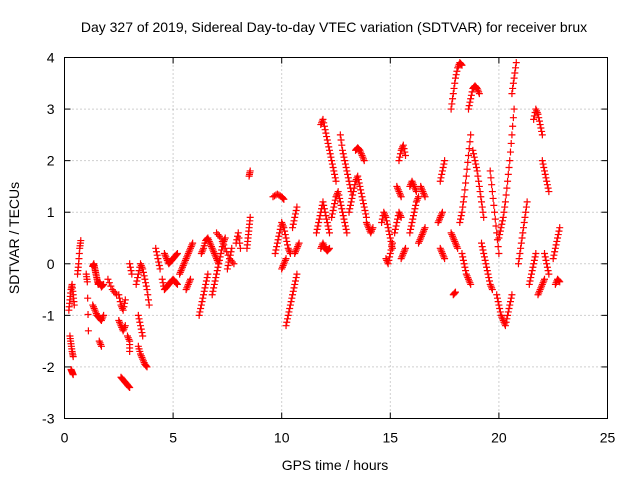 The height and width of the screenshot is (480, 640). I want to click on x-tick-label: 0, so click(65, 438).